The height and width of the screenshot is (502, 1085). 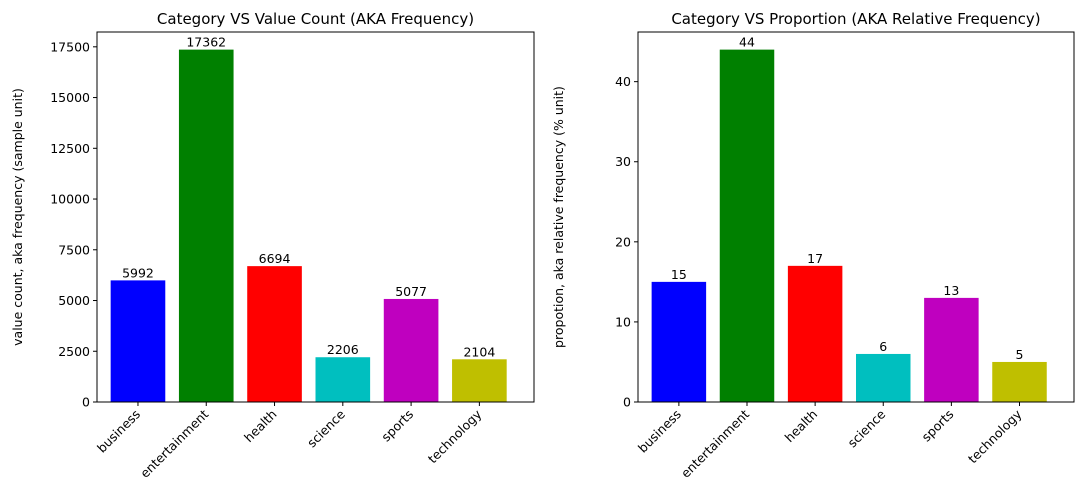 I want to click on value-count-ytick-label: 2500, so click(x=74, y=351).